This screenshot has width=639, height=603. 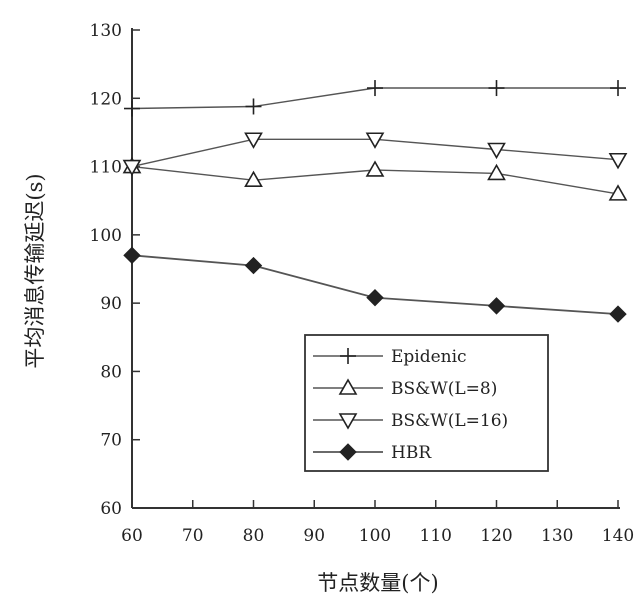 I want to click on x-tick-label: 130, so click(x=557, y=536).